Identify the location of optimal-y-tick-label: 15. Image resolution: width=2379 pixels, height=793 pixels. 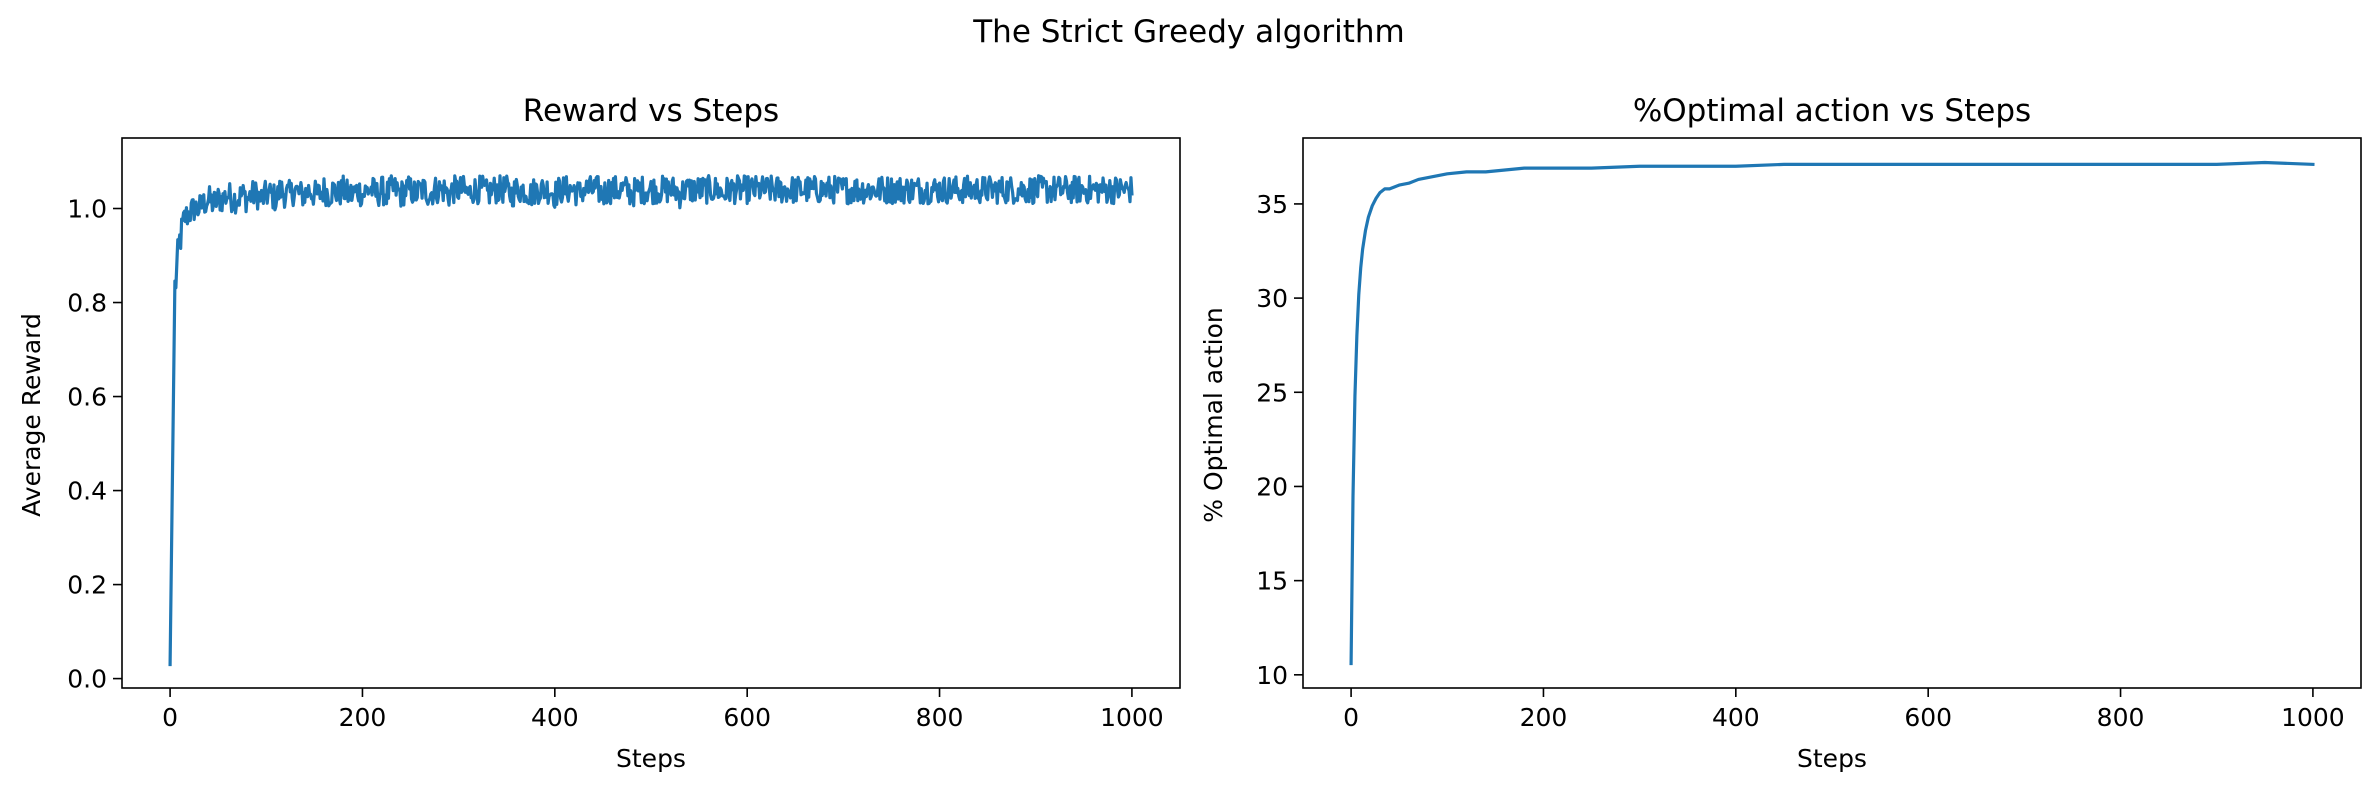
(1272, 581).